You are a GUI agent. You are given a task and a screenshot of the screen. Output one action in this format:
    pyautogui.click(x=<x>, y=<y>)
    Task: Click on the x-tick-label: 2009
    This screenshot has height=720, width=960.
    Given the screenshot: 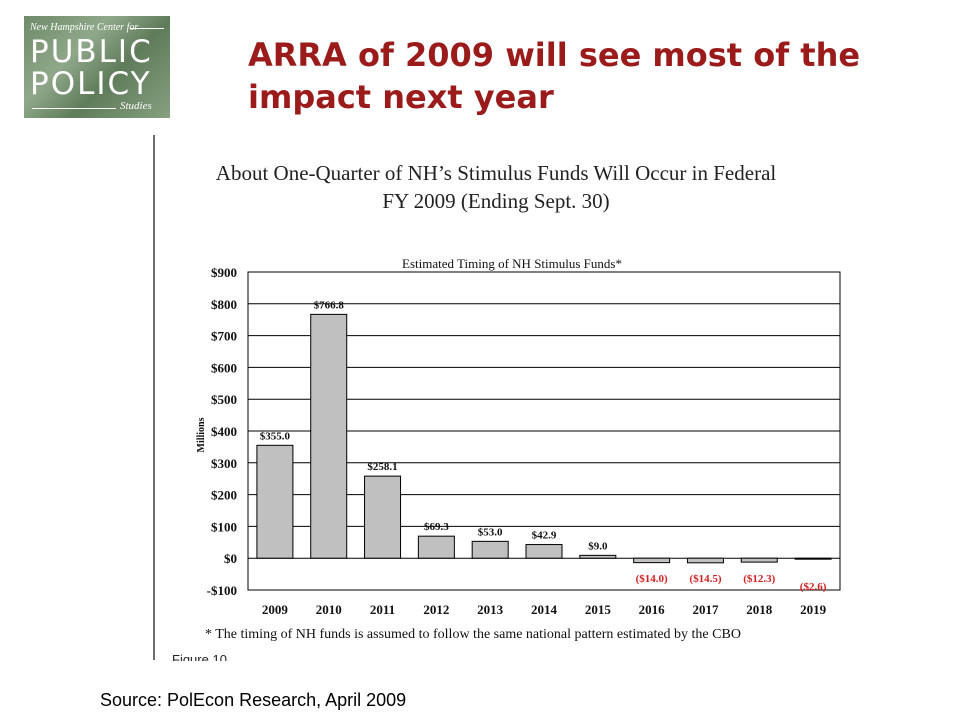 What is the action you would take?
    pyautogui.click(x=275, y=609)
    